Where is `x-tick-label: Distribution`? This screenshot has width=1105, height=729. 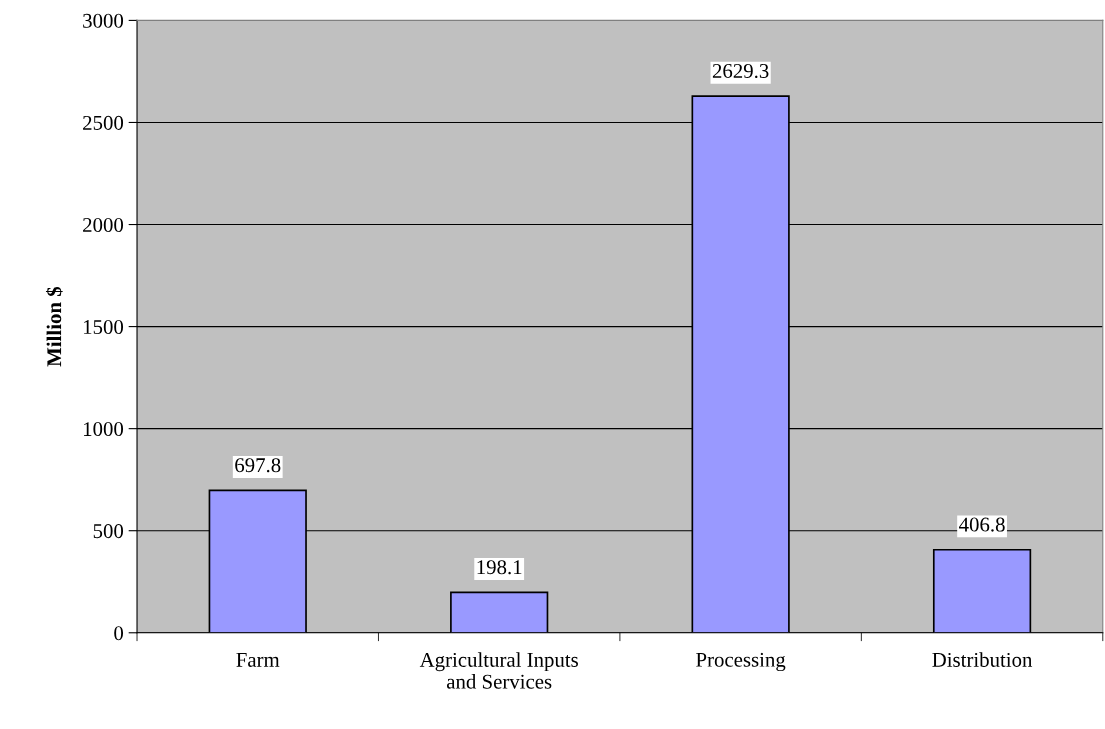 x-tick-label: Distribution is located at coordinates (982, 659).